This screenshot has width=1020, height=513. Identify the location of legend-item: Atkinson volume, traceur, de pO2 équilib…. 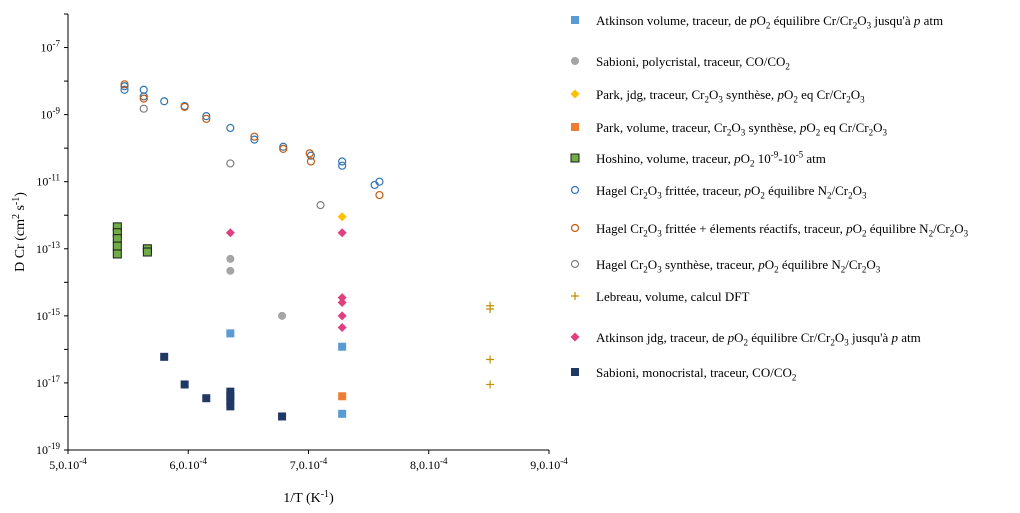
(793, 21).